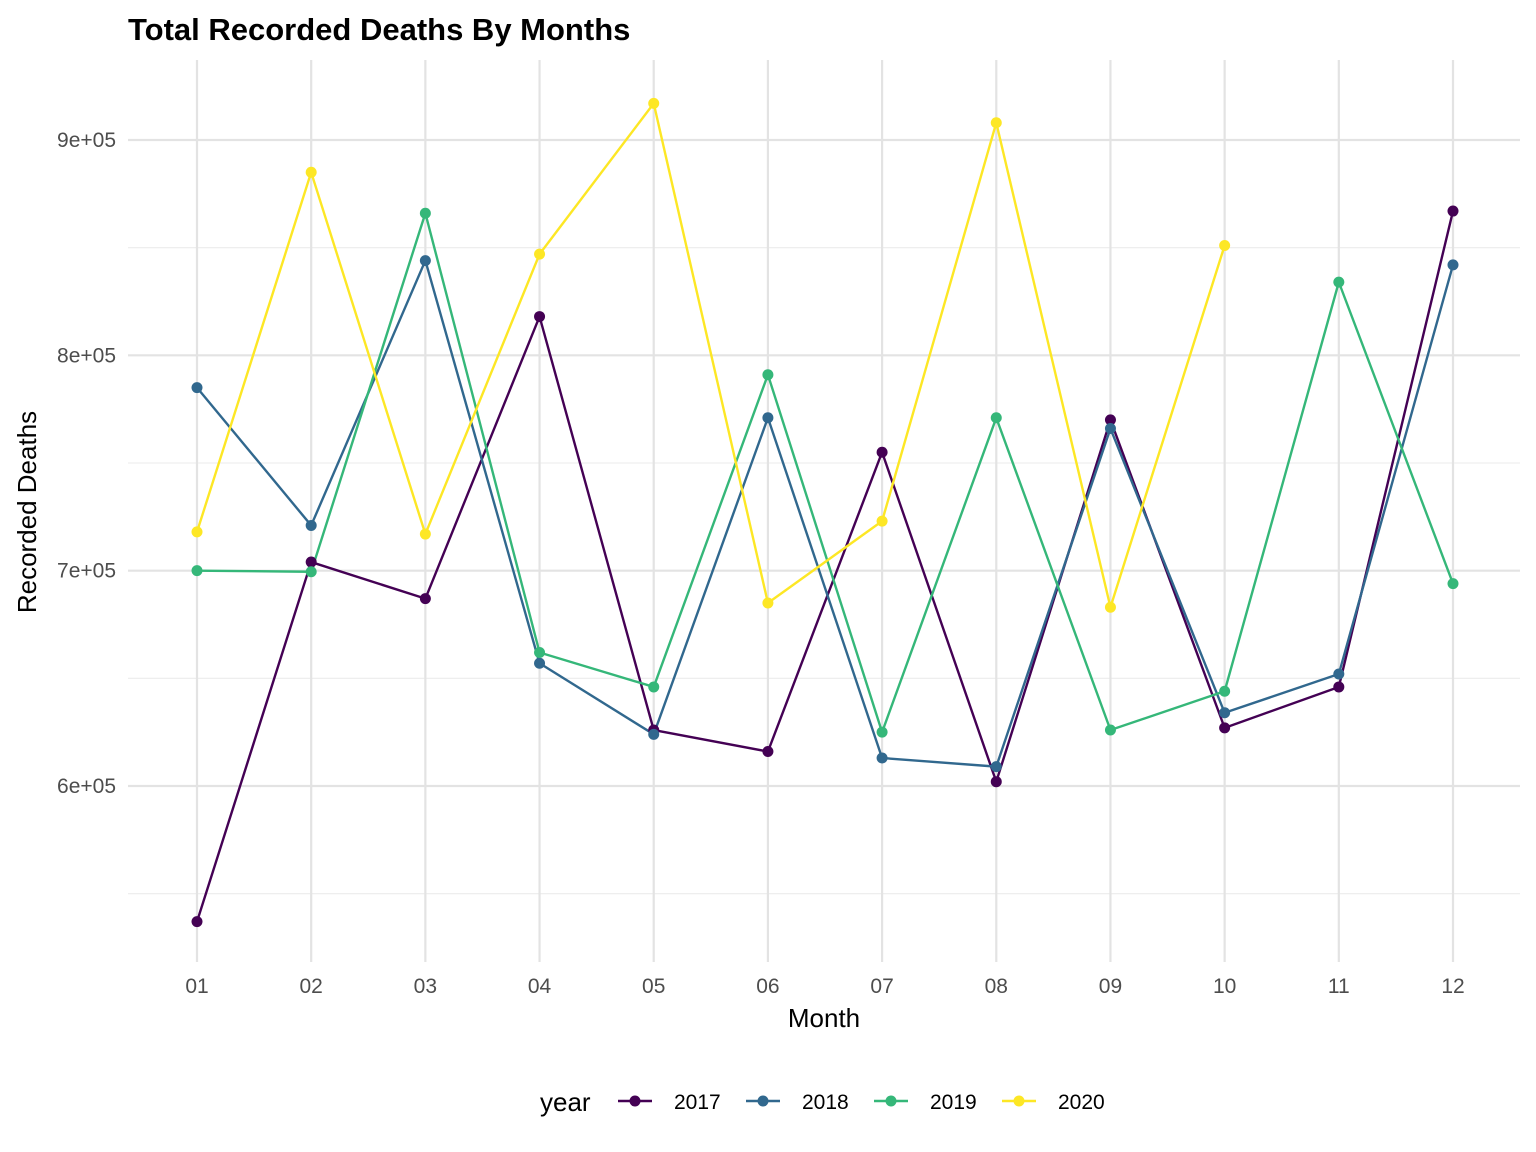 The image size is (1536, 1152). I want to click on x-tick-label: 05, so click(653, 986).